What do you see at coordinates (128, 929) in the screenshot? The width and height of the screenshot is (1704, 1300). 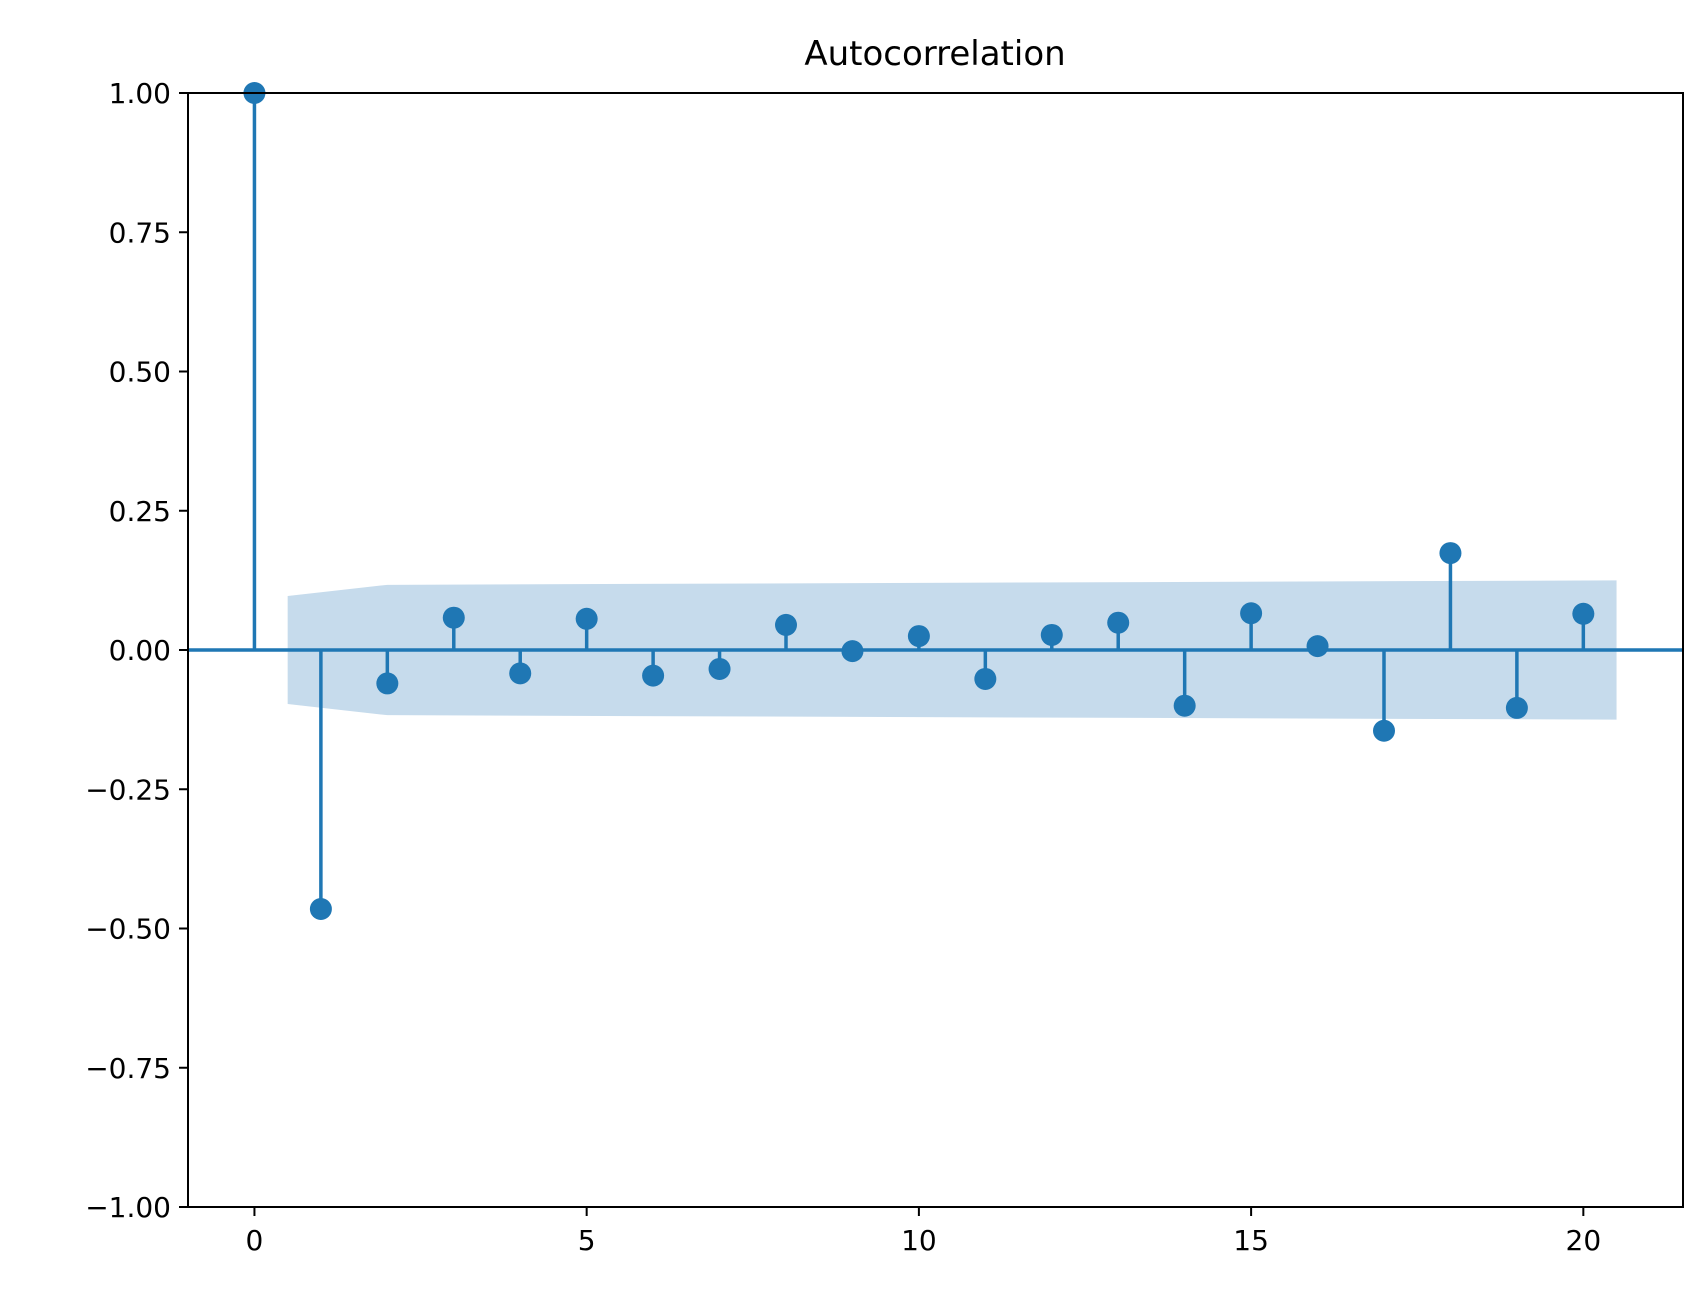 I see `y-tick-label: −0.50` at bounding box center [128, 929].